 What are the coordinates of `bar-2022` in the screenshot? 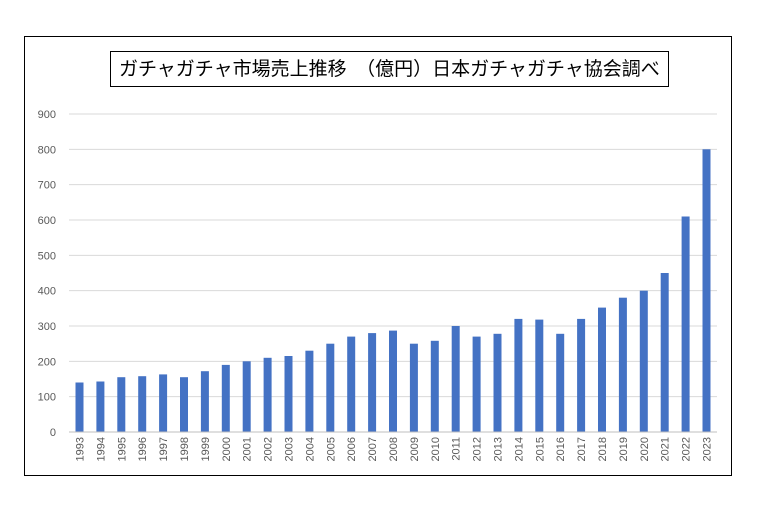 It's located at (685, 324).